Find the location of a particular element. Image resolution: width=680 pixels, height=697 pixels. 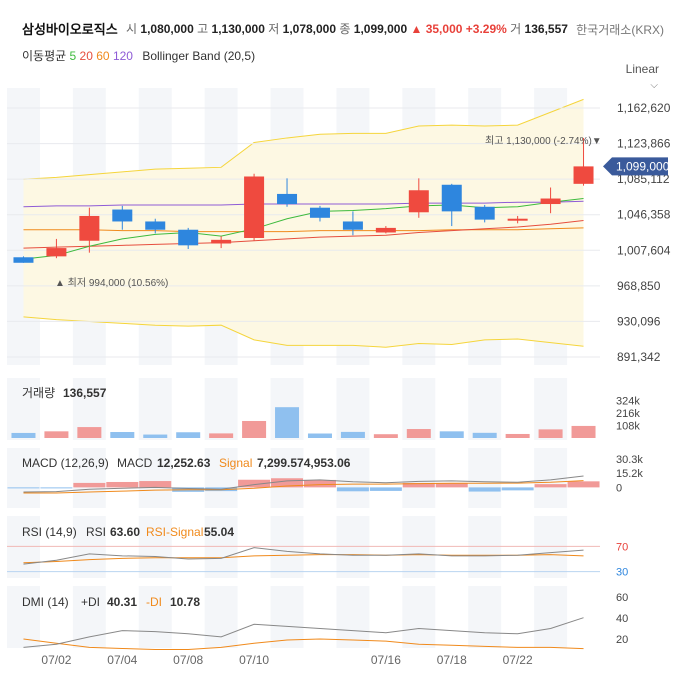

macd-label: MACD (12,26,9) is located at coordinates (65, 463).